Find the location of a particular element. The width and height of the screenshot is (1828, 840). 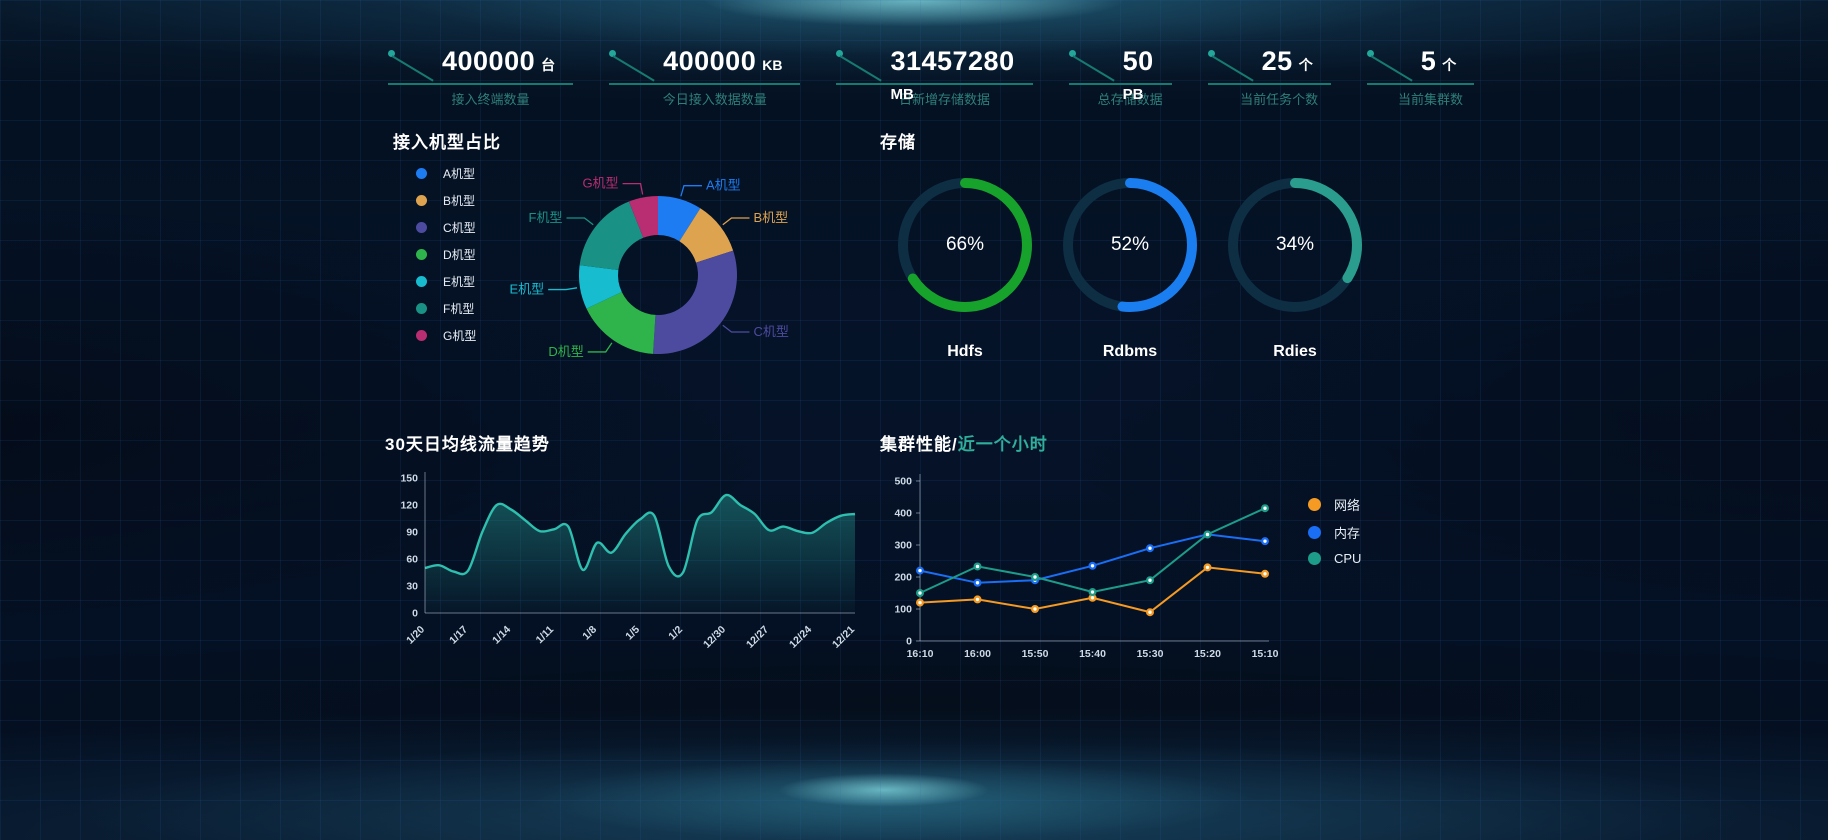

ring-label: Hdfs is located at coordinates (965, 351).